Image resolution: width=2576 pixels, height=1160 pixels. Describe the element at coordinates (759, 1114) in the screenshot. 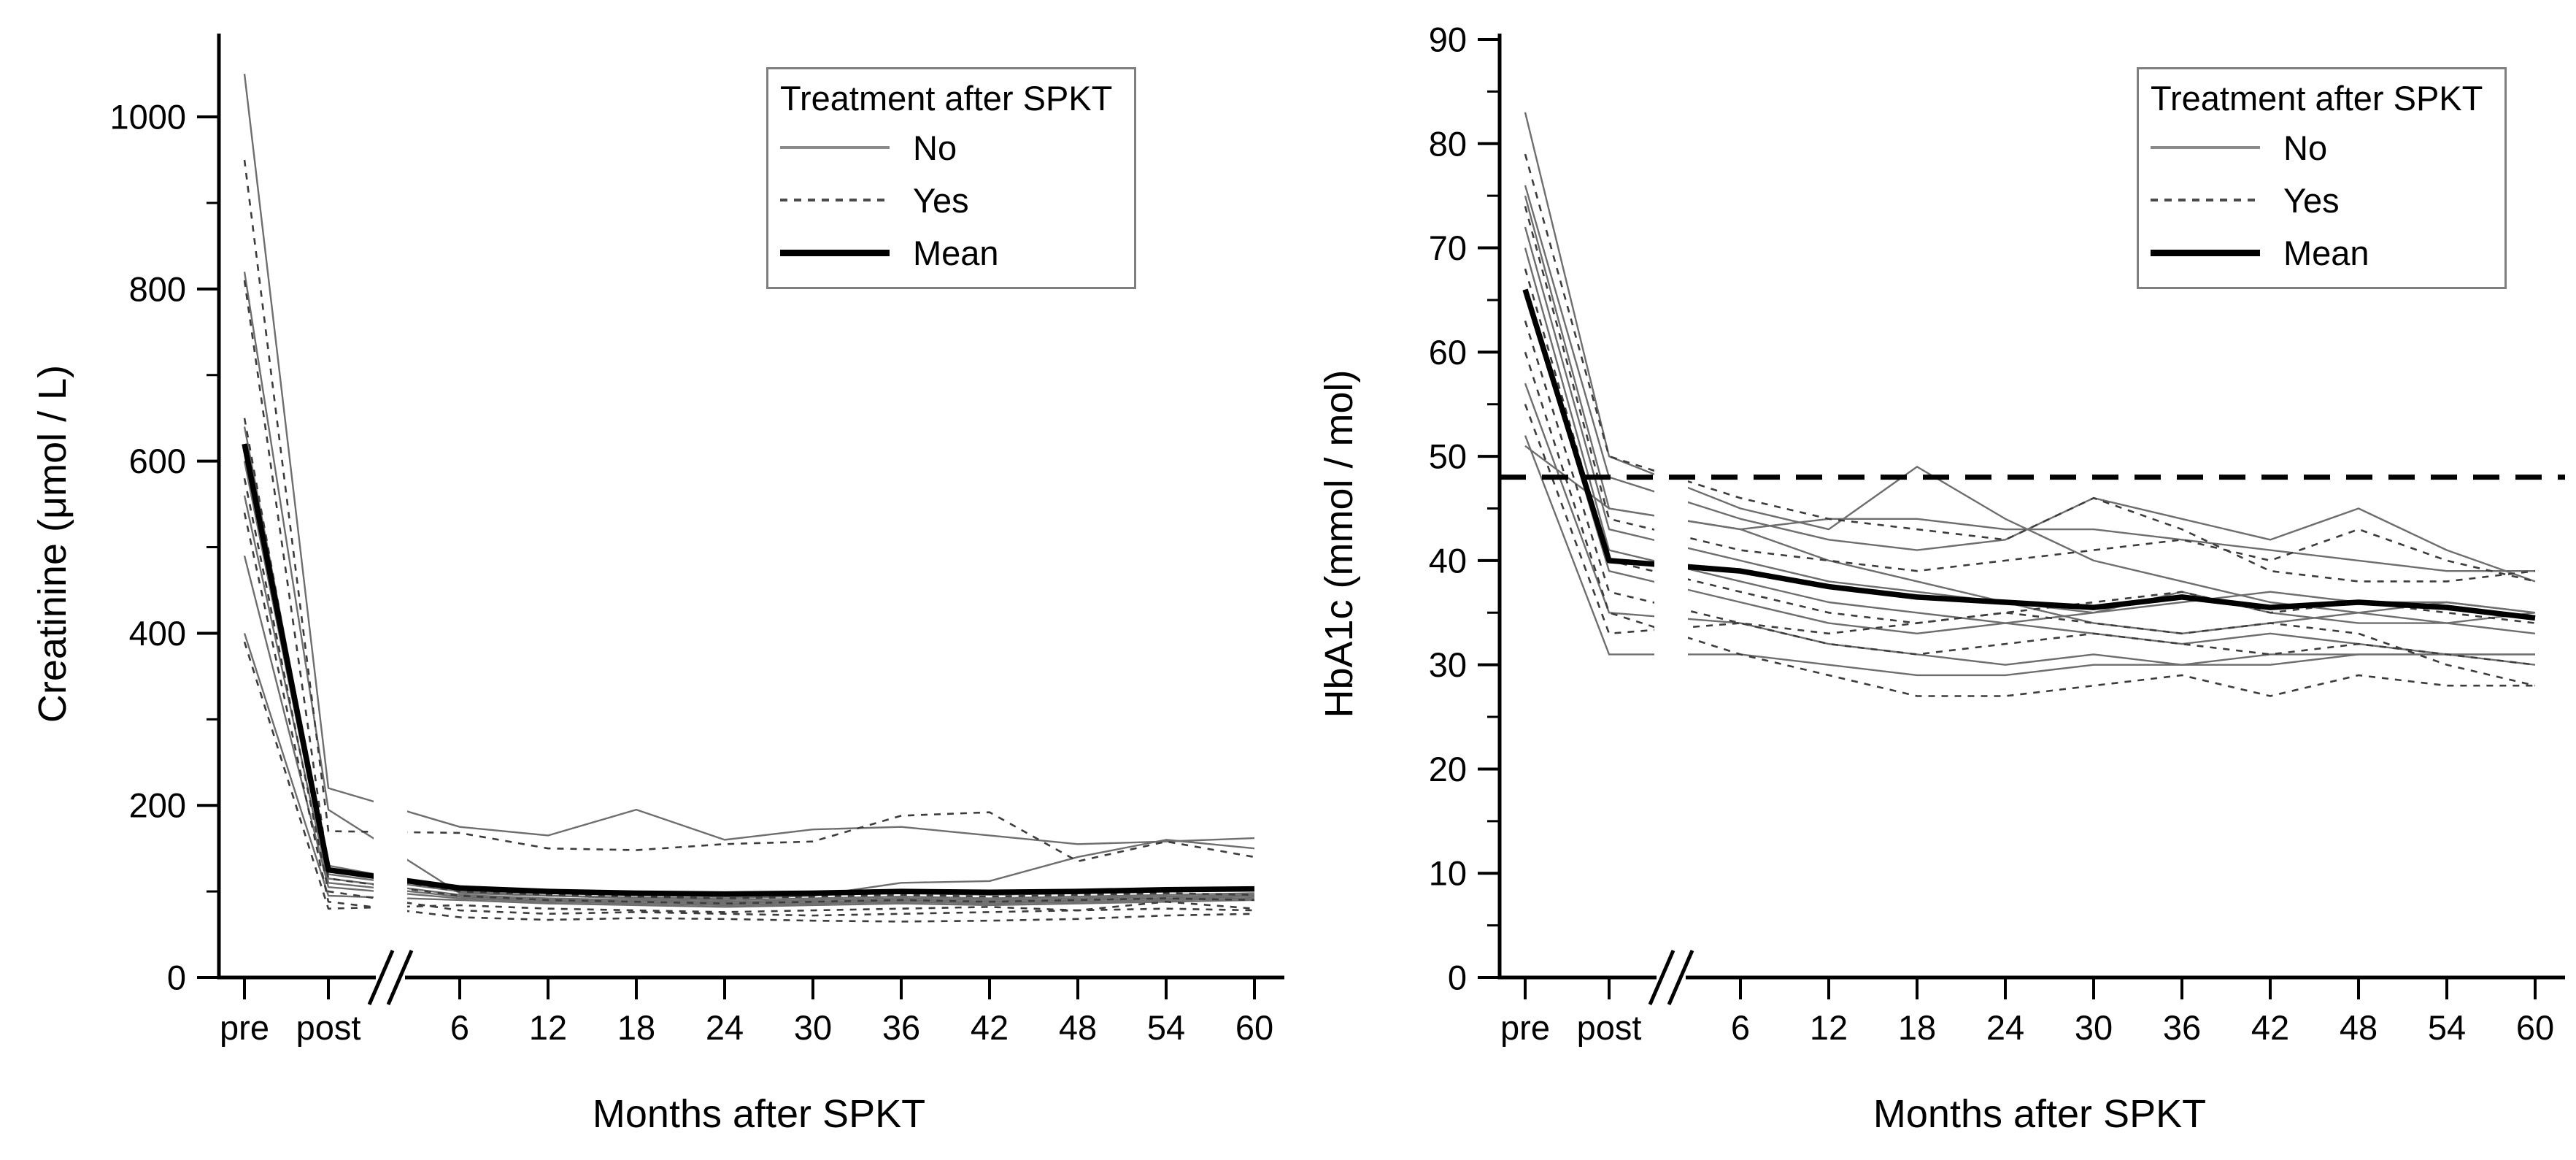

I see `creatinine-x-axis-label: Months after SPKT` at that location.